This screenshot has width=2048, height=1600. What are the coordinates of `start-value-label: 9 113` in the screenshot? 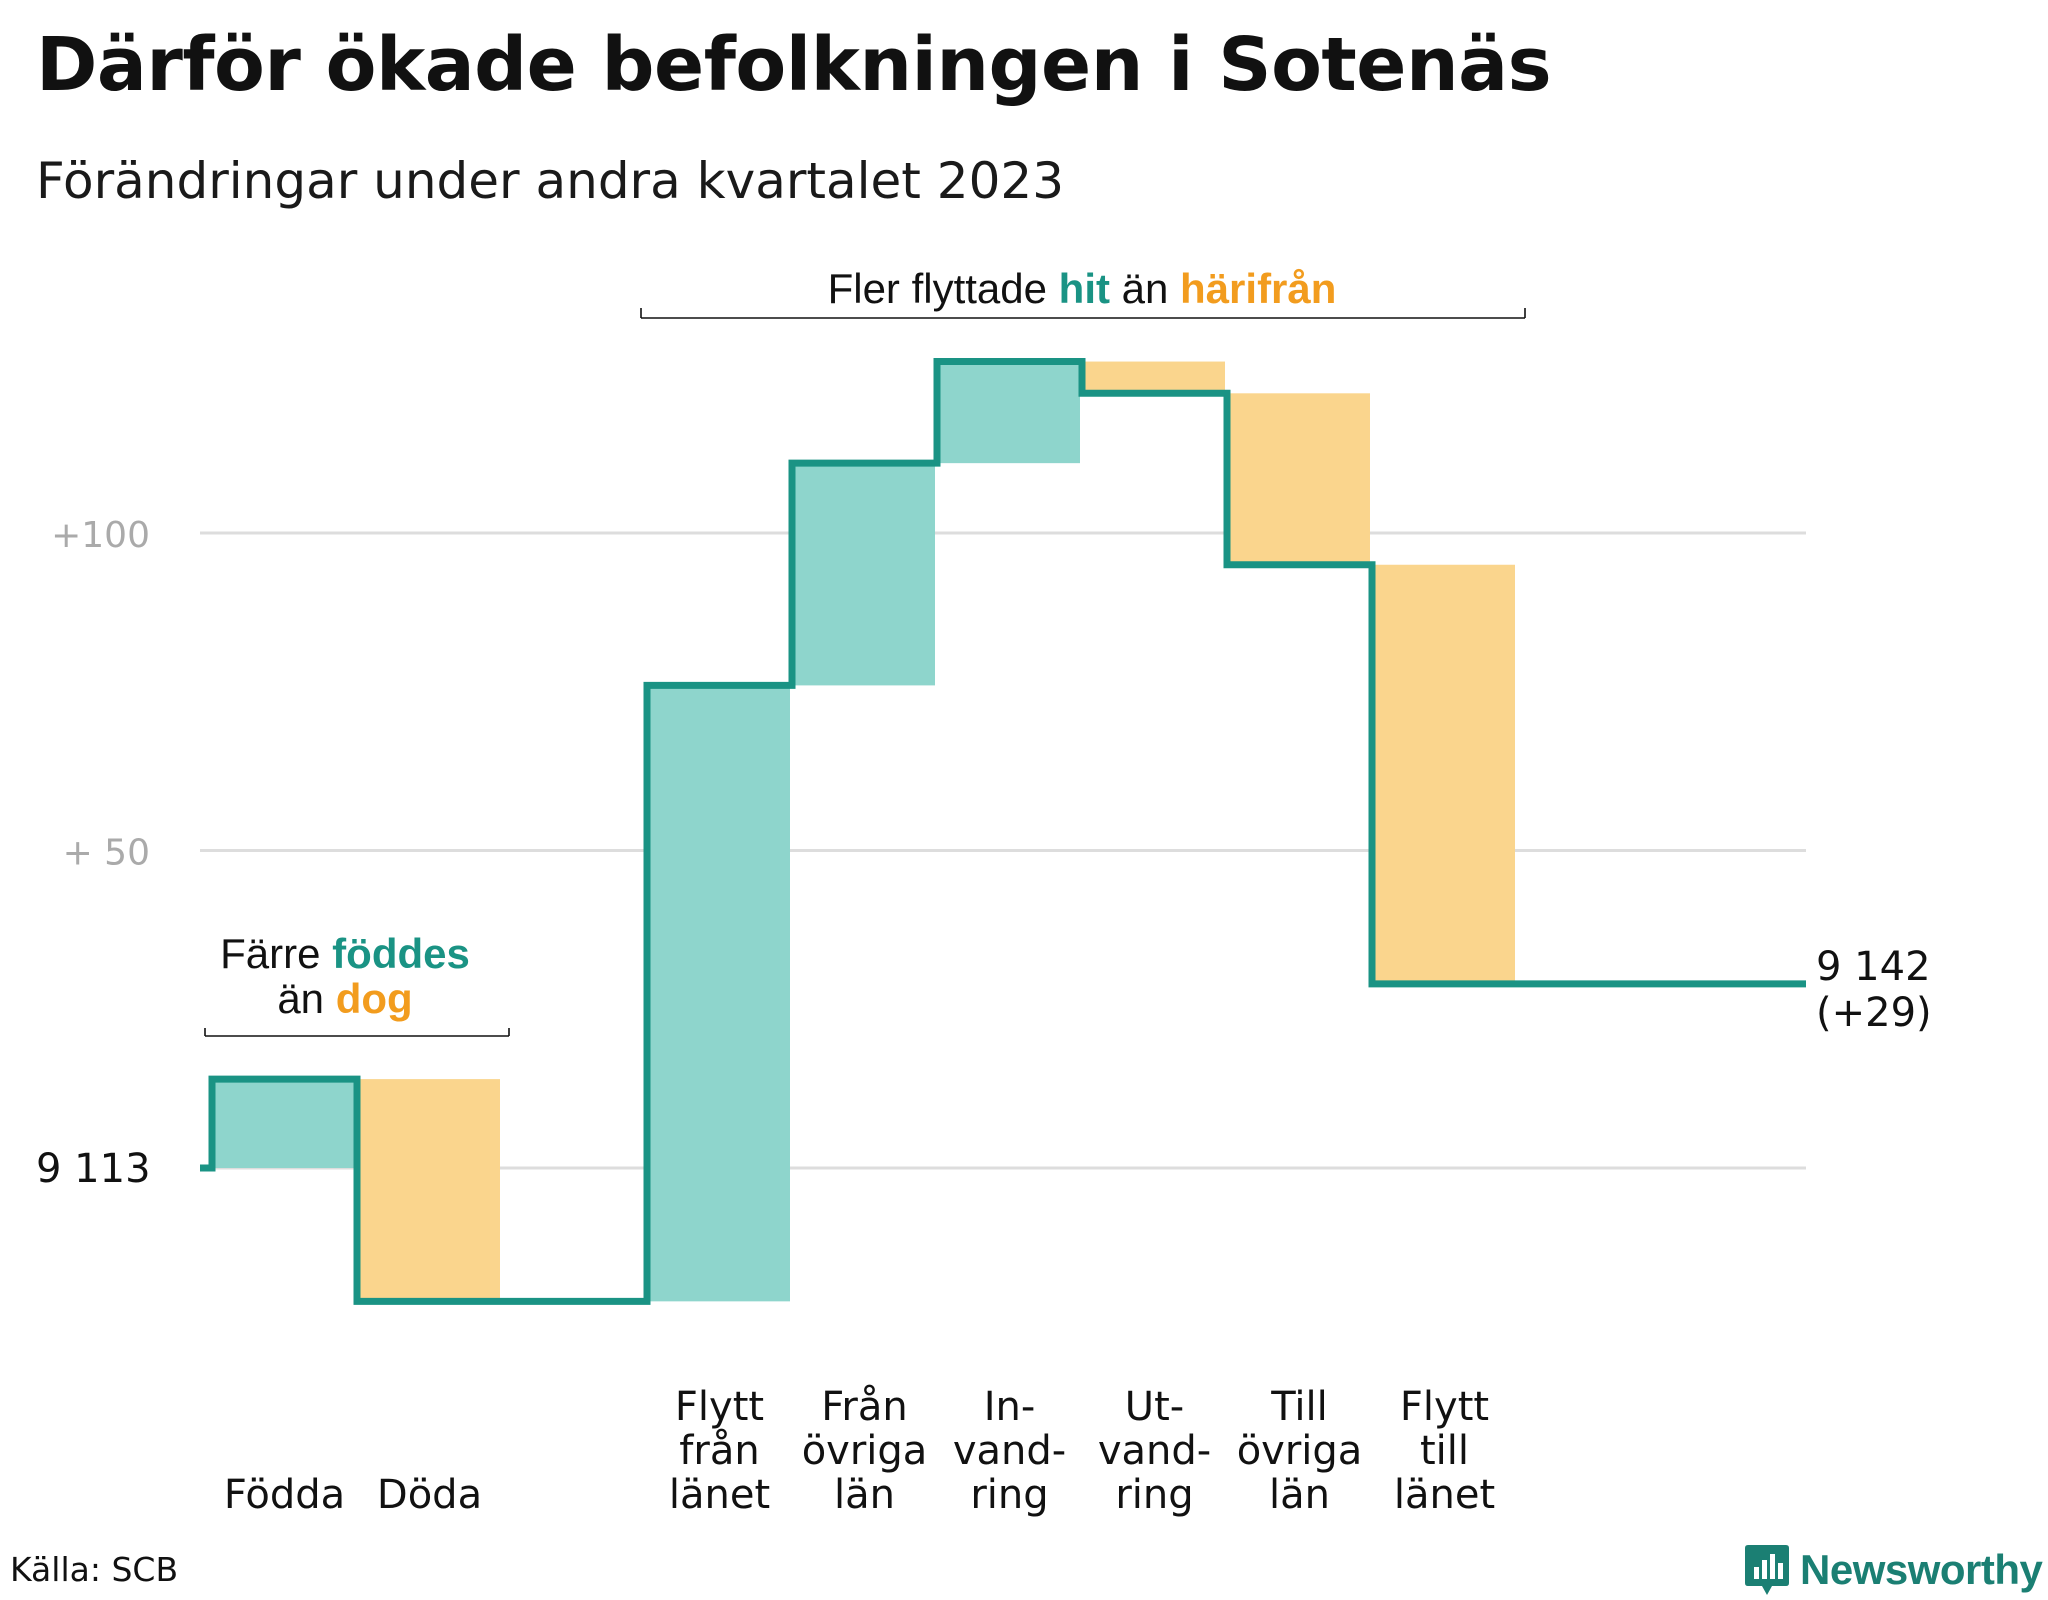 It's located at (93, 1169).